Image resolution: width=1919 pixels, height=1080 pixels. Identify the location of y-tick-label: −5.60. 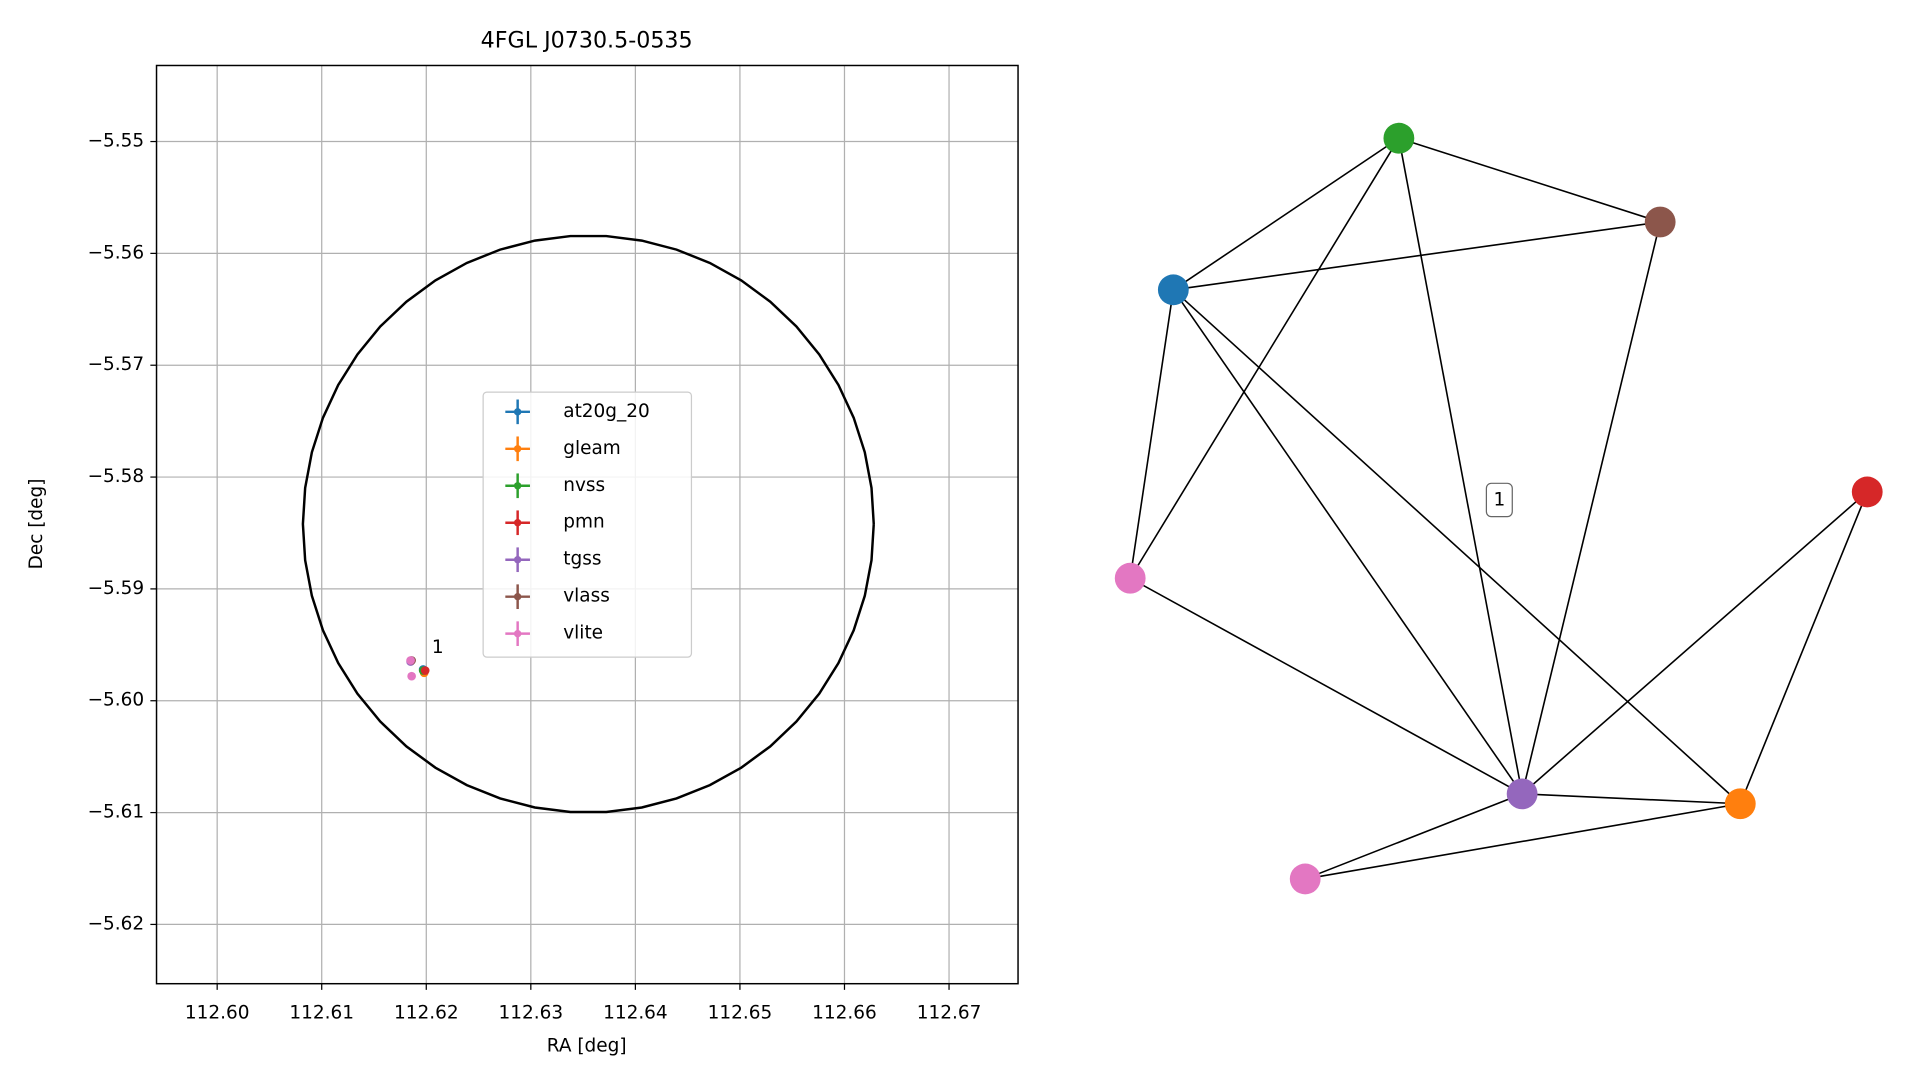
(116, 700).